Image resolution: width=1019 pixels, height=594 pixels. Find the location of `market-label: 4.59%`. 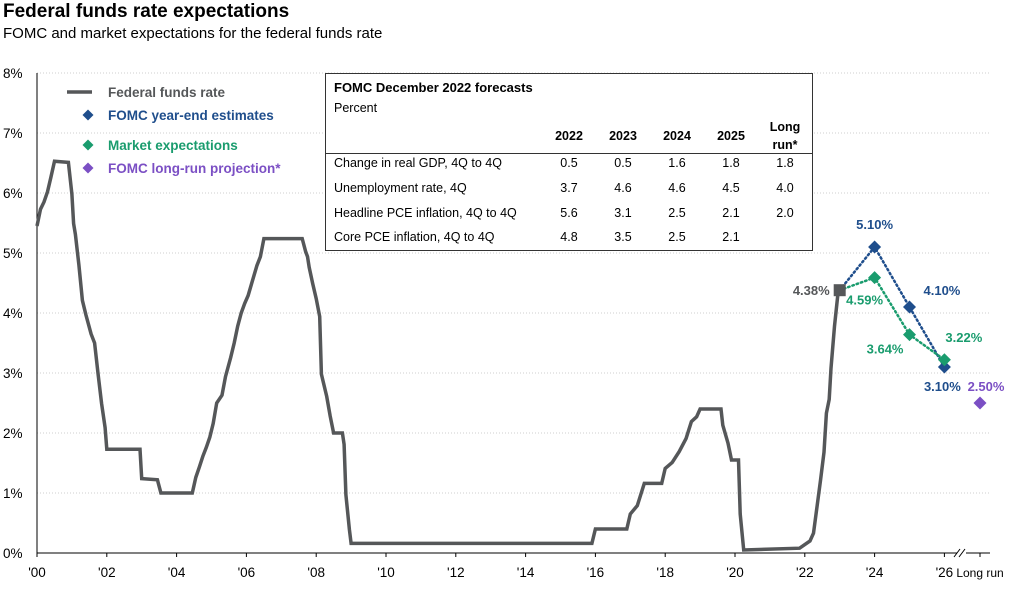

market-label: 4.59% is located at coordinates (864, 300).